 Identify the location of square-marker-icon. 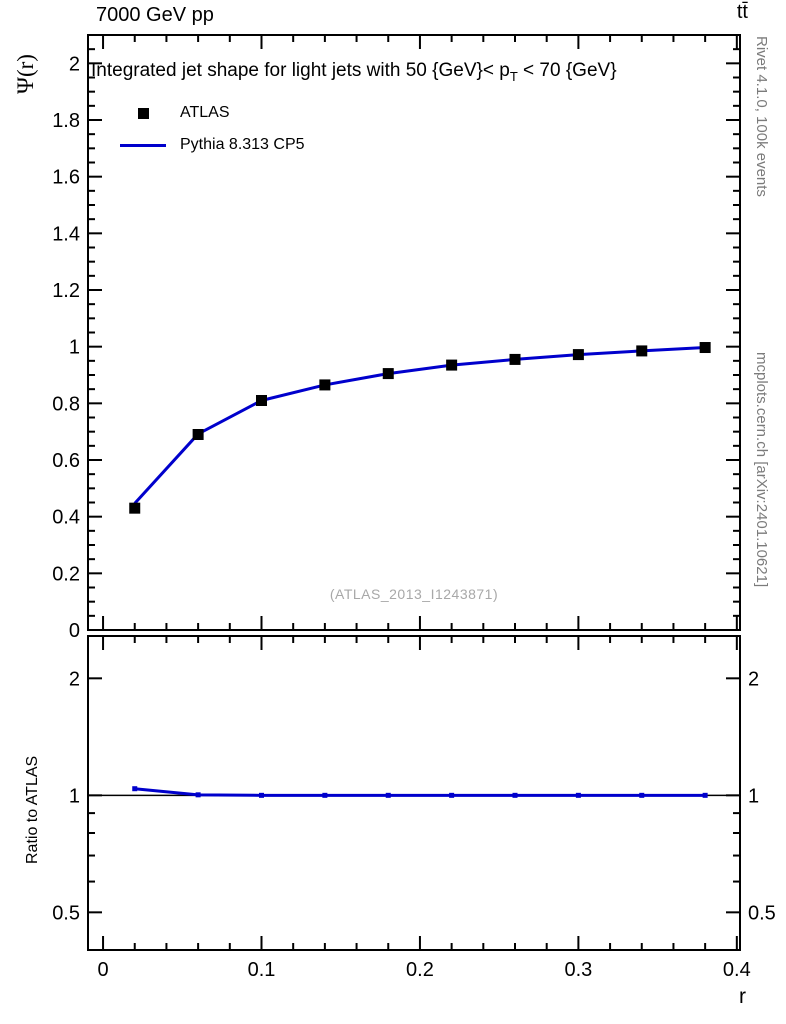
(143, 113).